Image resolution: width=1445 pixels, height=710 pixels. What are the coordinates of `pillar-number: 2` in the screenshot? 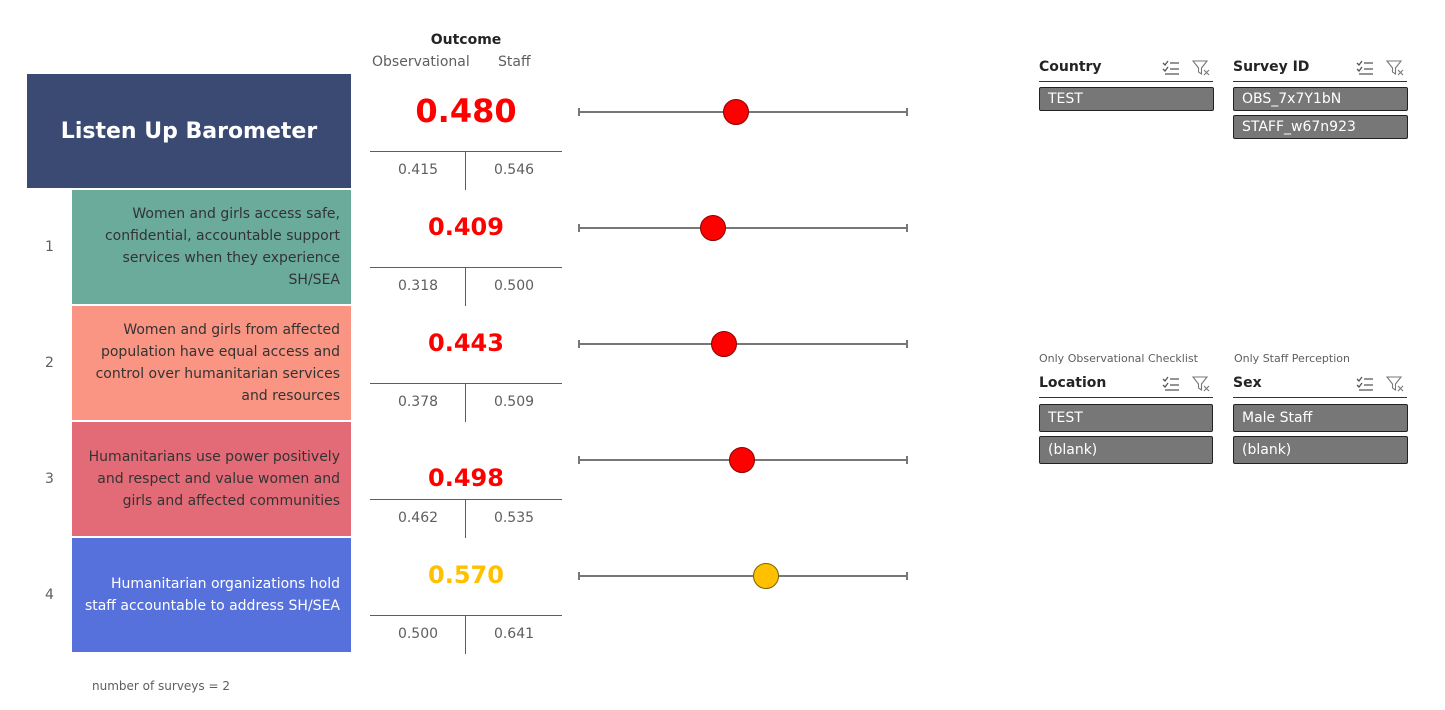 It's located at (49, 363).